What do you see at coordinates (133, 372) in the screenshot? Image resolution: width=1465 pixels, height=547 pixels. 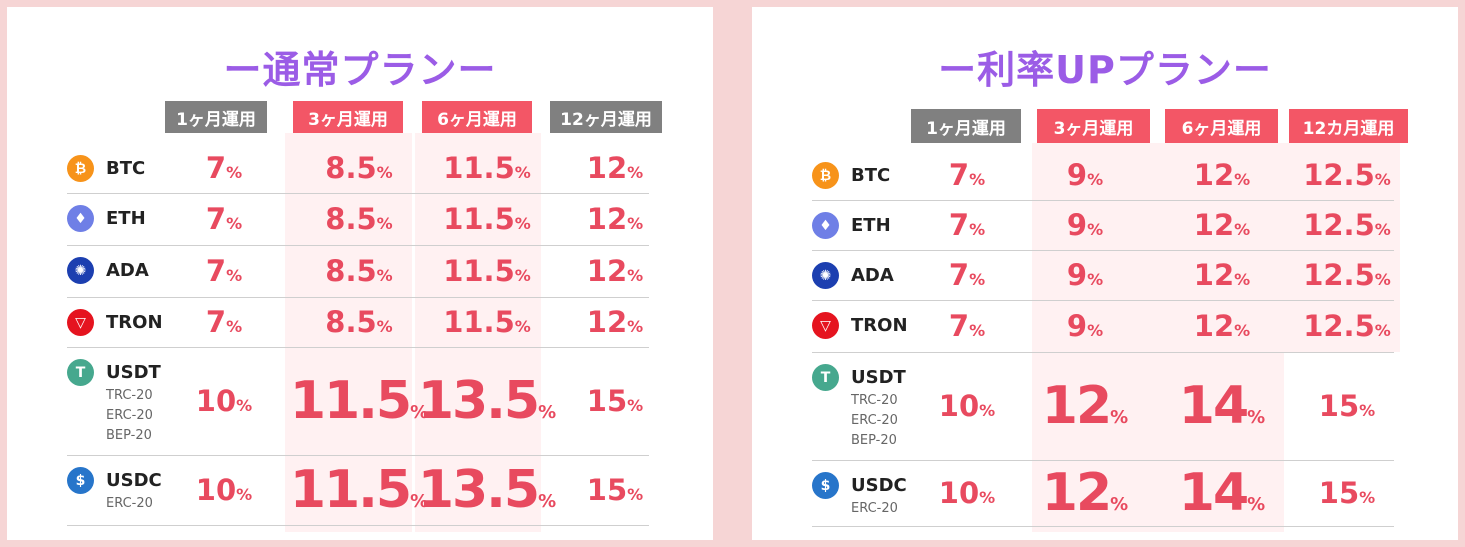 I see `coin-name: USDT` at bounding box center [133, 372].